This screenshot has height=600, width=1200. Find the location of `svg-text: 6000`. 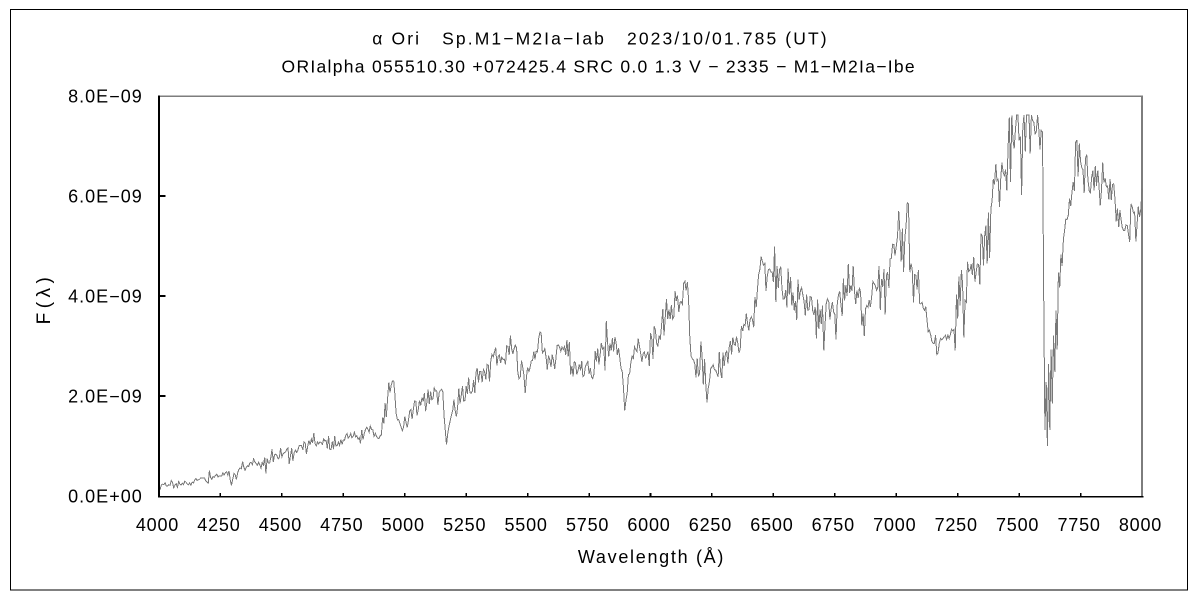

svg-text: 6000 is located at coordinates (648, 525).